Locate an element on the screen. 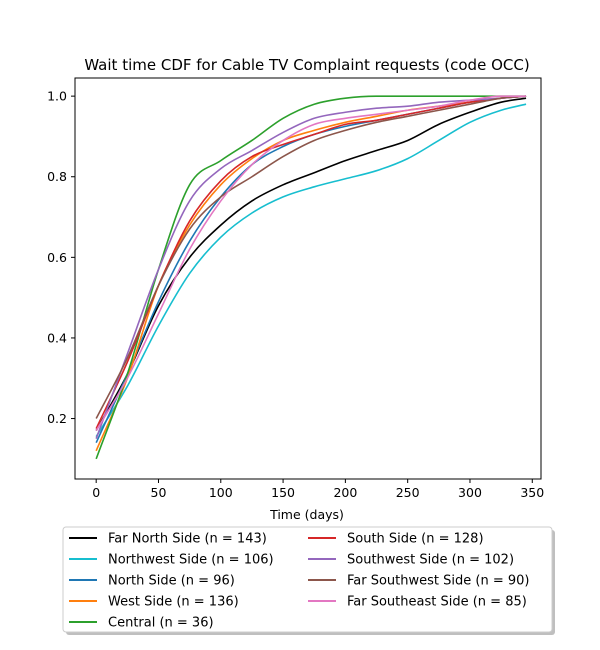 The height and width of the screenshot is (650, 600). legend-label: West Side (n = 136) is located at coordinates (173, 602).